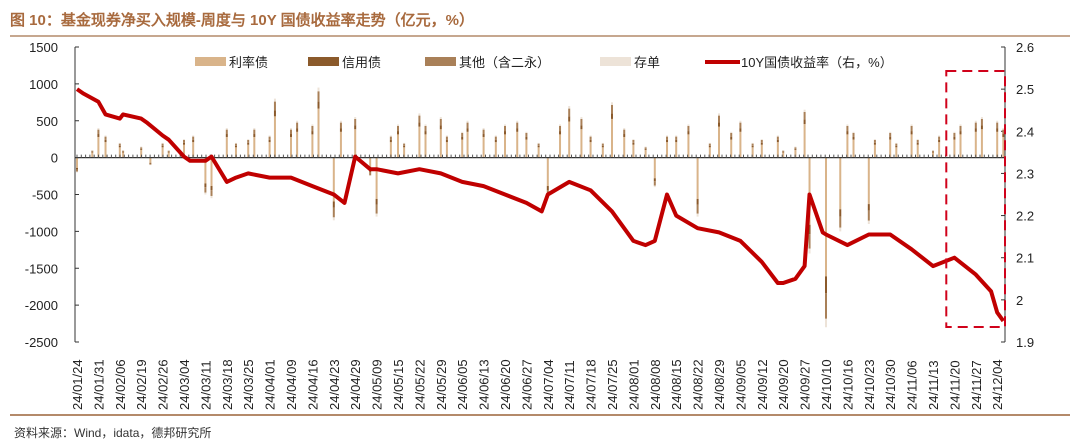 This screenshot has height=445, width=1080. Describe the element at coordinates (98, 384) in the screenshot. I see `x-tick-label: 24/01/31` at that location.